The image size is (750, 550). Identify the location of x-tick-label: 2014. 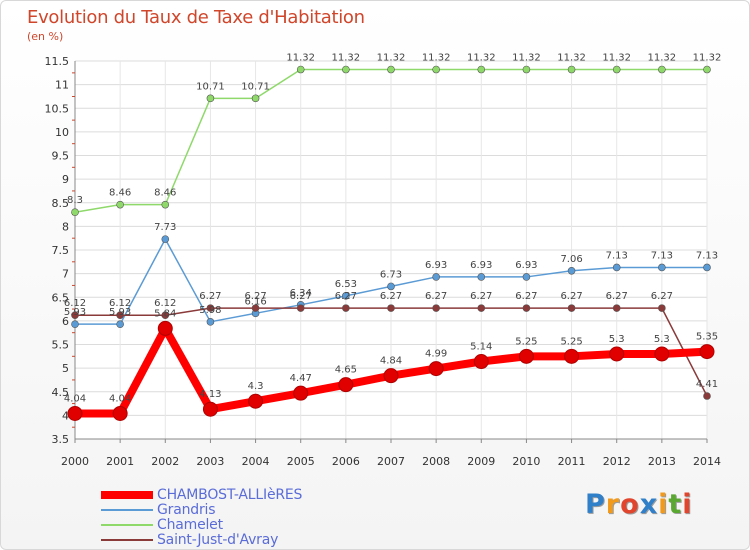
(707, 461).